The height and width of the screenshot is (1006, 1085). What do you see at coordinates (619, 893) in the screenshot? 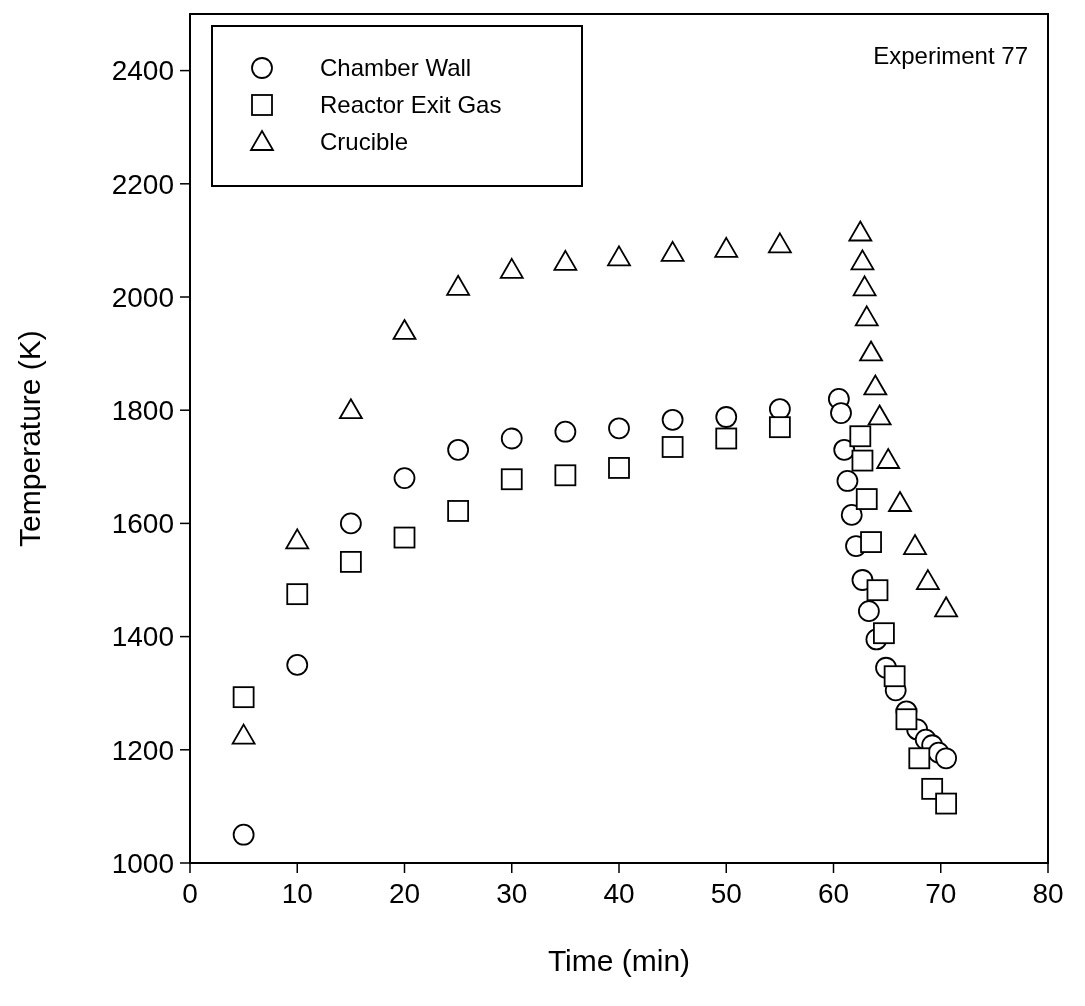
I see `x-tick-label: 40` at bounding box center [619, 893].